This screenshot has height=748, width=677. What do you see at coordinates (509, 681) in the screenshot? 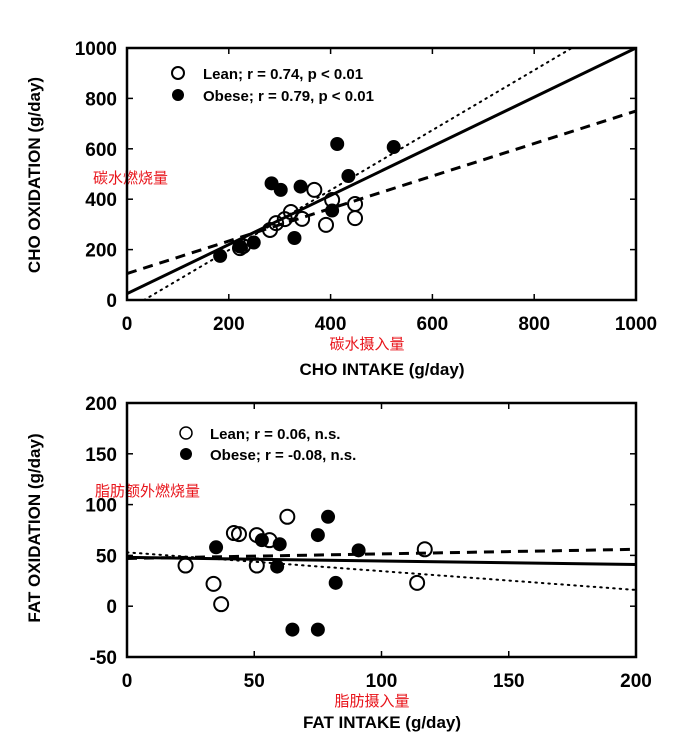
I see `fat-x-tick-label: 150` at bounding box center [509, 681].